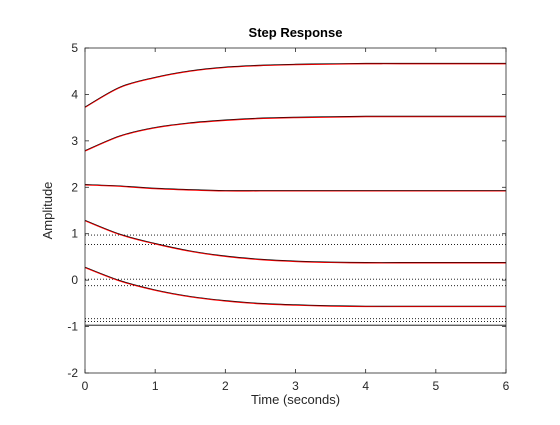 The width and height of the screenshot is (560, 425). What do you see at coordinates (74, 141) in the screenshot?
I see `y-tick-label: 3` at bounding box center [74, 141].